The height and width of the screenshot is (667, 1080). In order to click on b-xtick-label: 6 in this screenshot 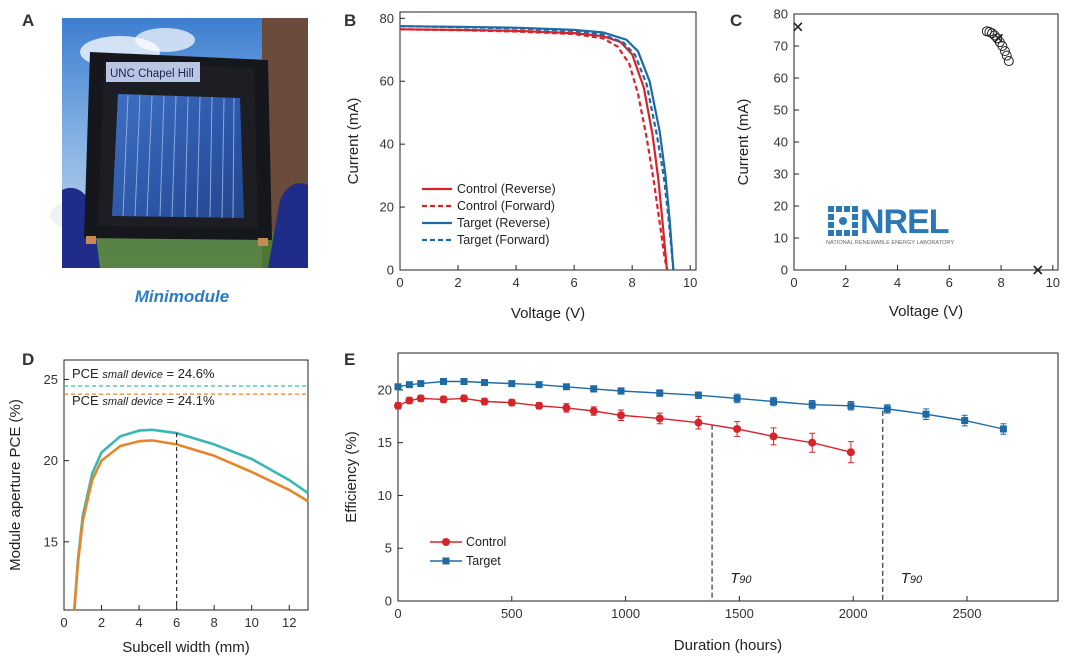, I will do `click(574, 282)`.